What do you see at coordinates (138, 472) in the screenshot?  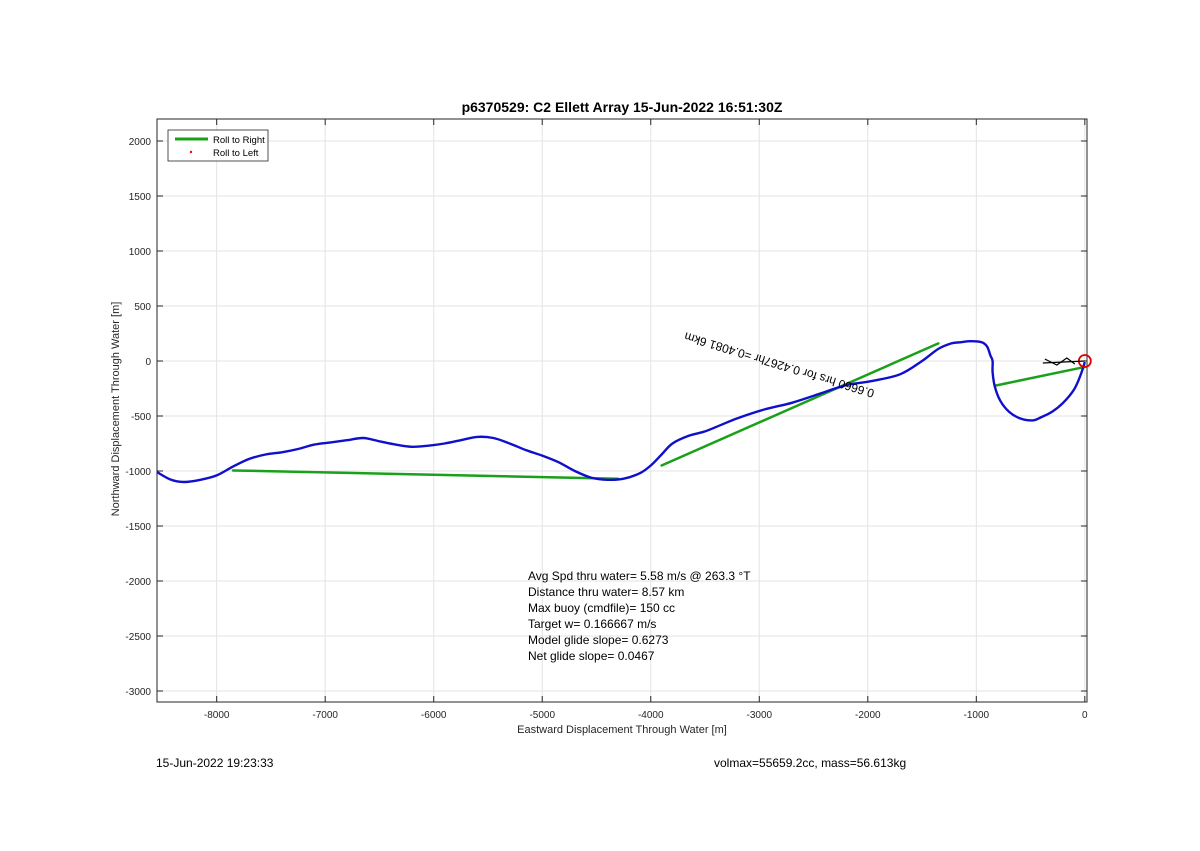 I see `y-tick-label: -1000` at bounding box center [138, 472].